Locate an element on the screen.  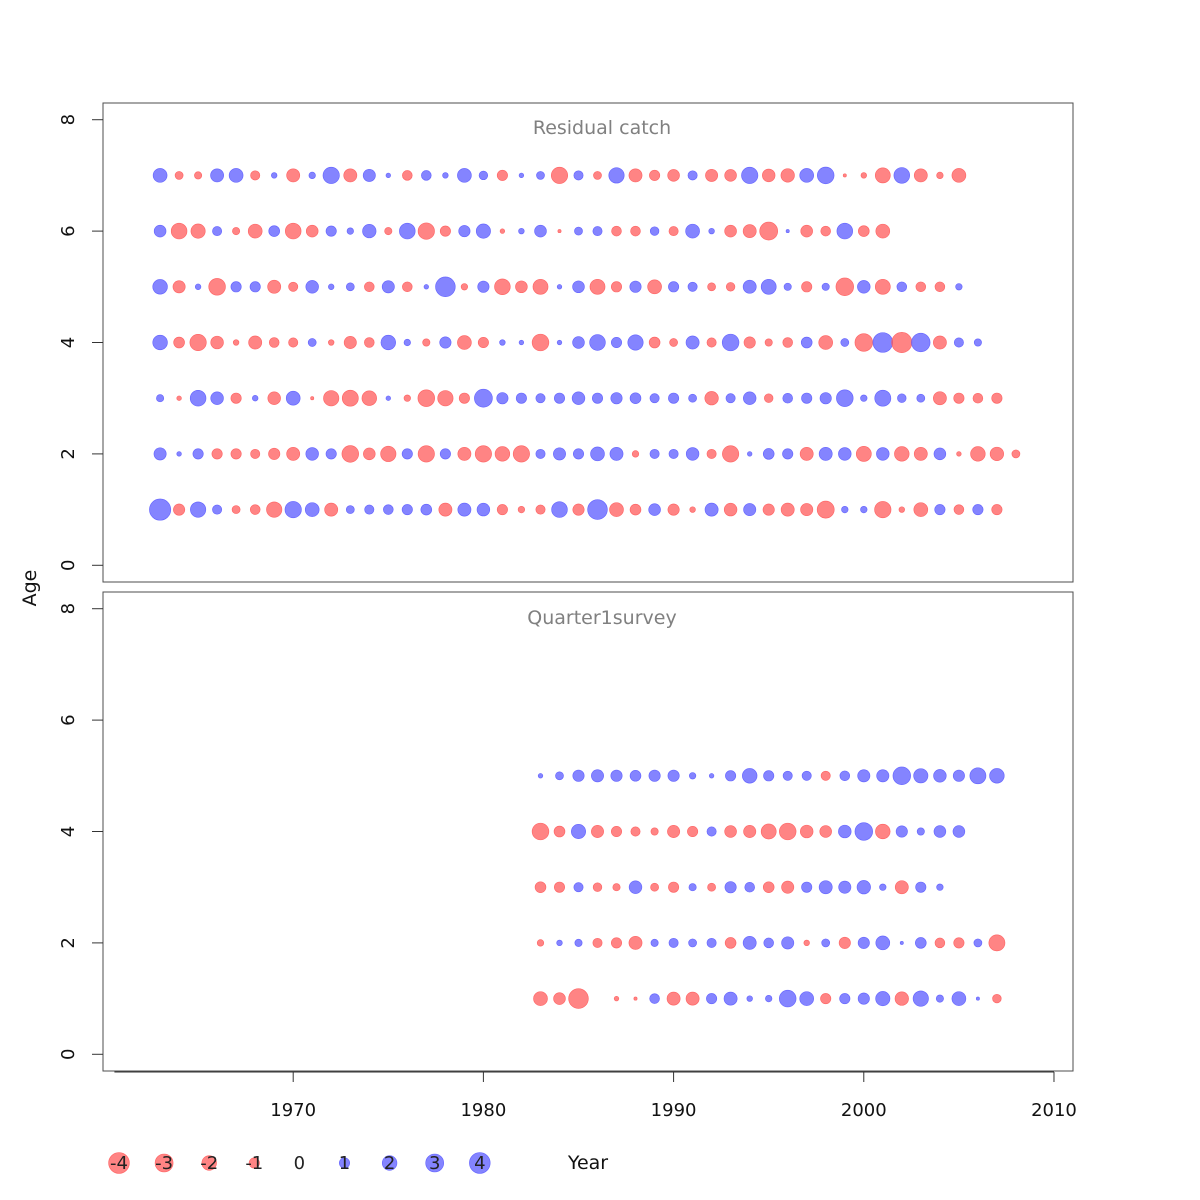
x-axis: 1970 1980 1990 2000 2010 is located at coordinates (595, 1096).